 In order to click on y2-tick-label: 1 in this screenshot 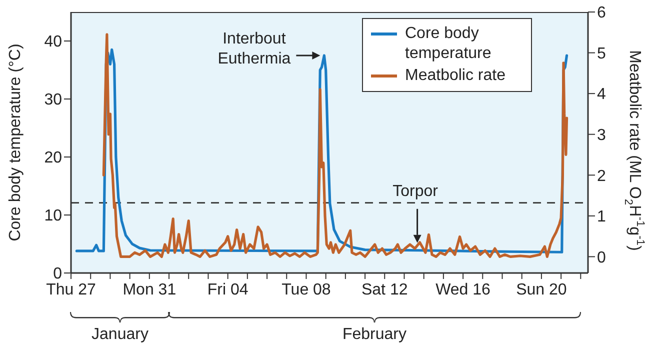, I will do `click(601, 217)`.